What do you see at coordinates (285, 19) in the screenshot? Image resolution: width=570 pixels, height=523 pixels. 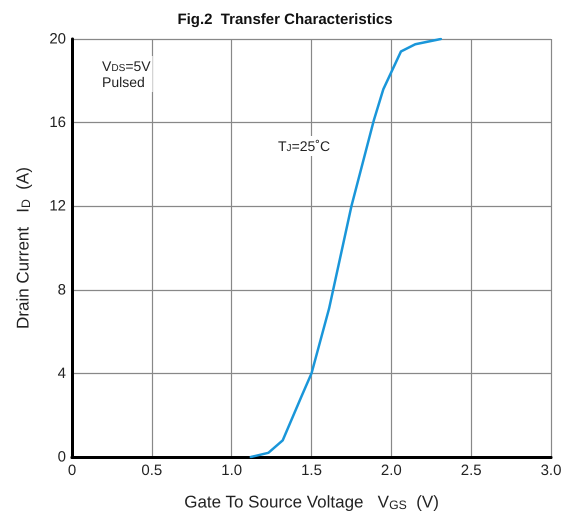 I see `chart-title: Fig.2 Transfer Characteristics` at bounding box center [285, 19].